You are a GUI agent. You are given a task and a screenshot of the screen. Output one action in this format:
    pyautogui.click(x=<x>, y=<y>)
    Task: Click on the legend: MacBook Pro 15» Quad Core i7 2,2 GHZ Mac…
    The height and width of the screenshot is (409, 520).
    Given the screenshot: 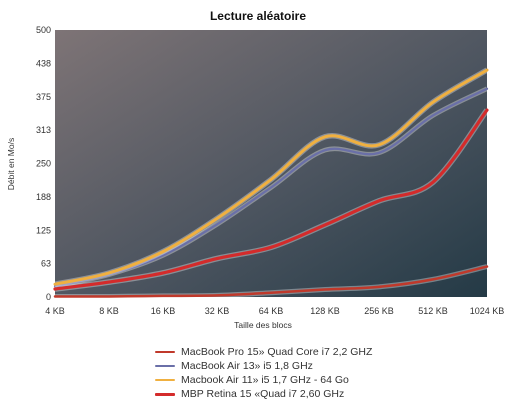 What is the action you would take?
    pyautogui.click(x=263, y=373)
    